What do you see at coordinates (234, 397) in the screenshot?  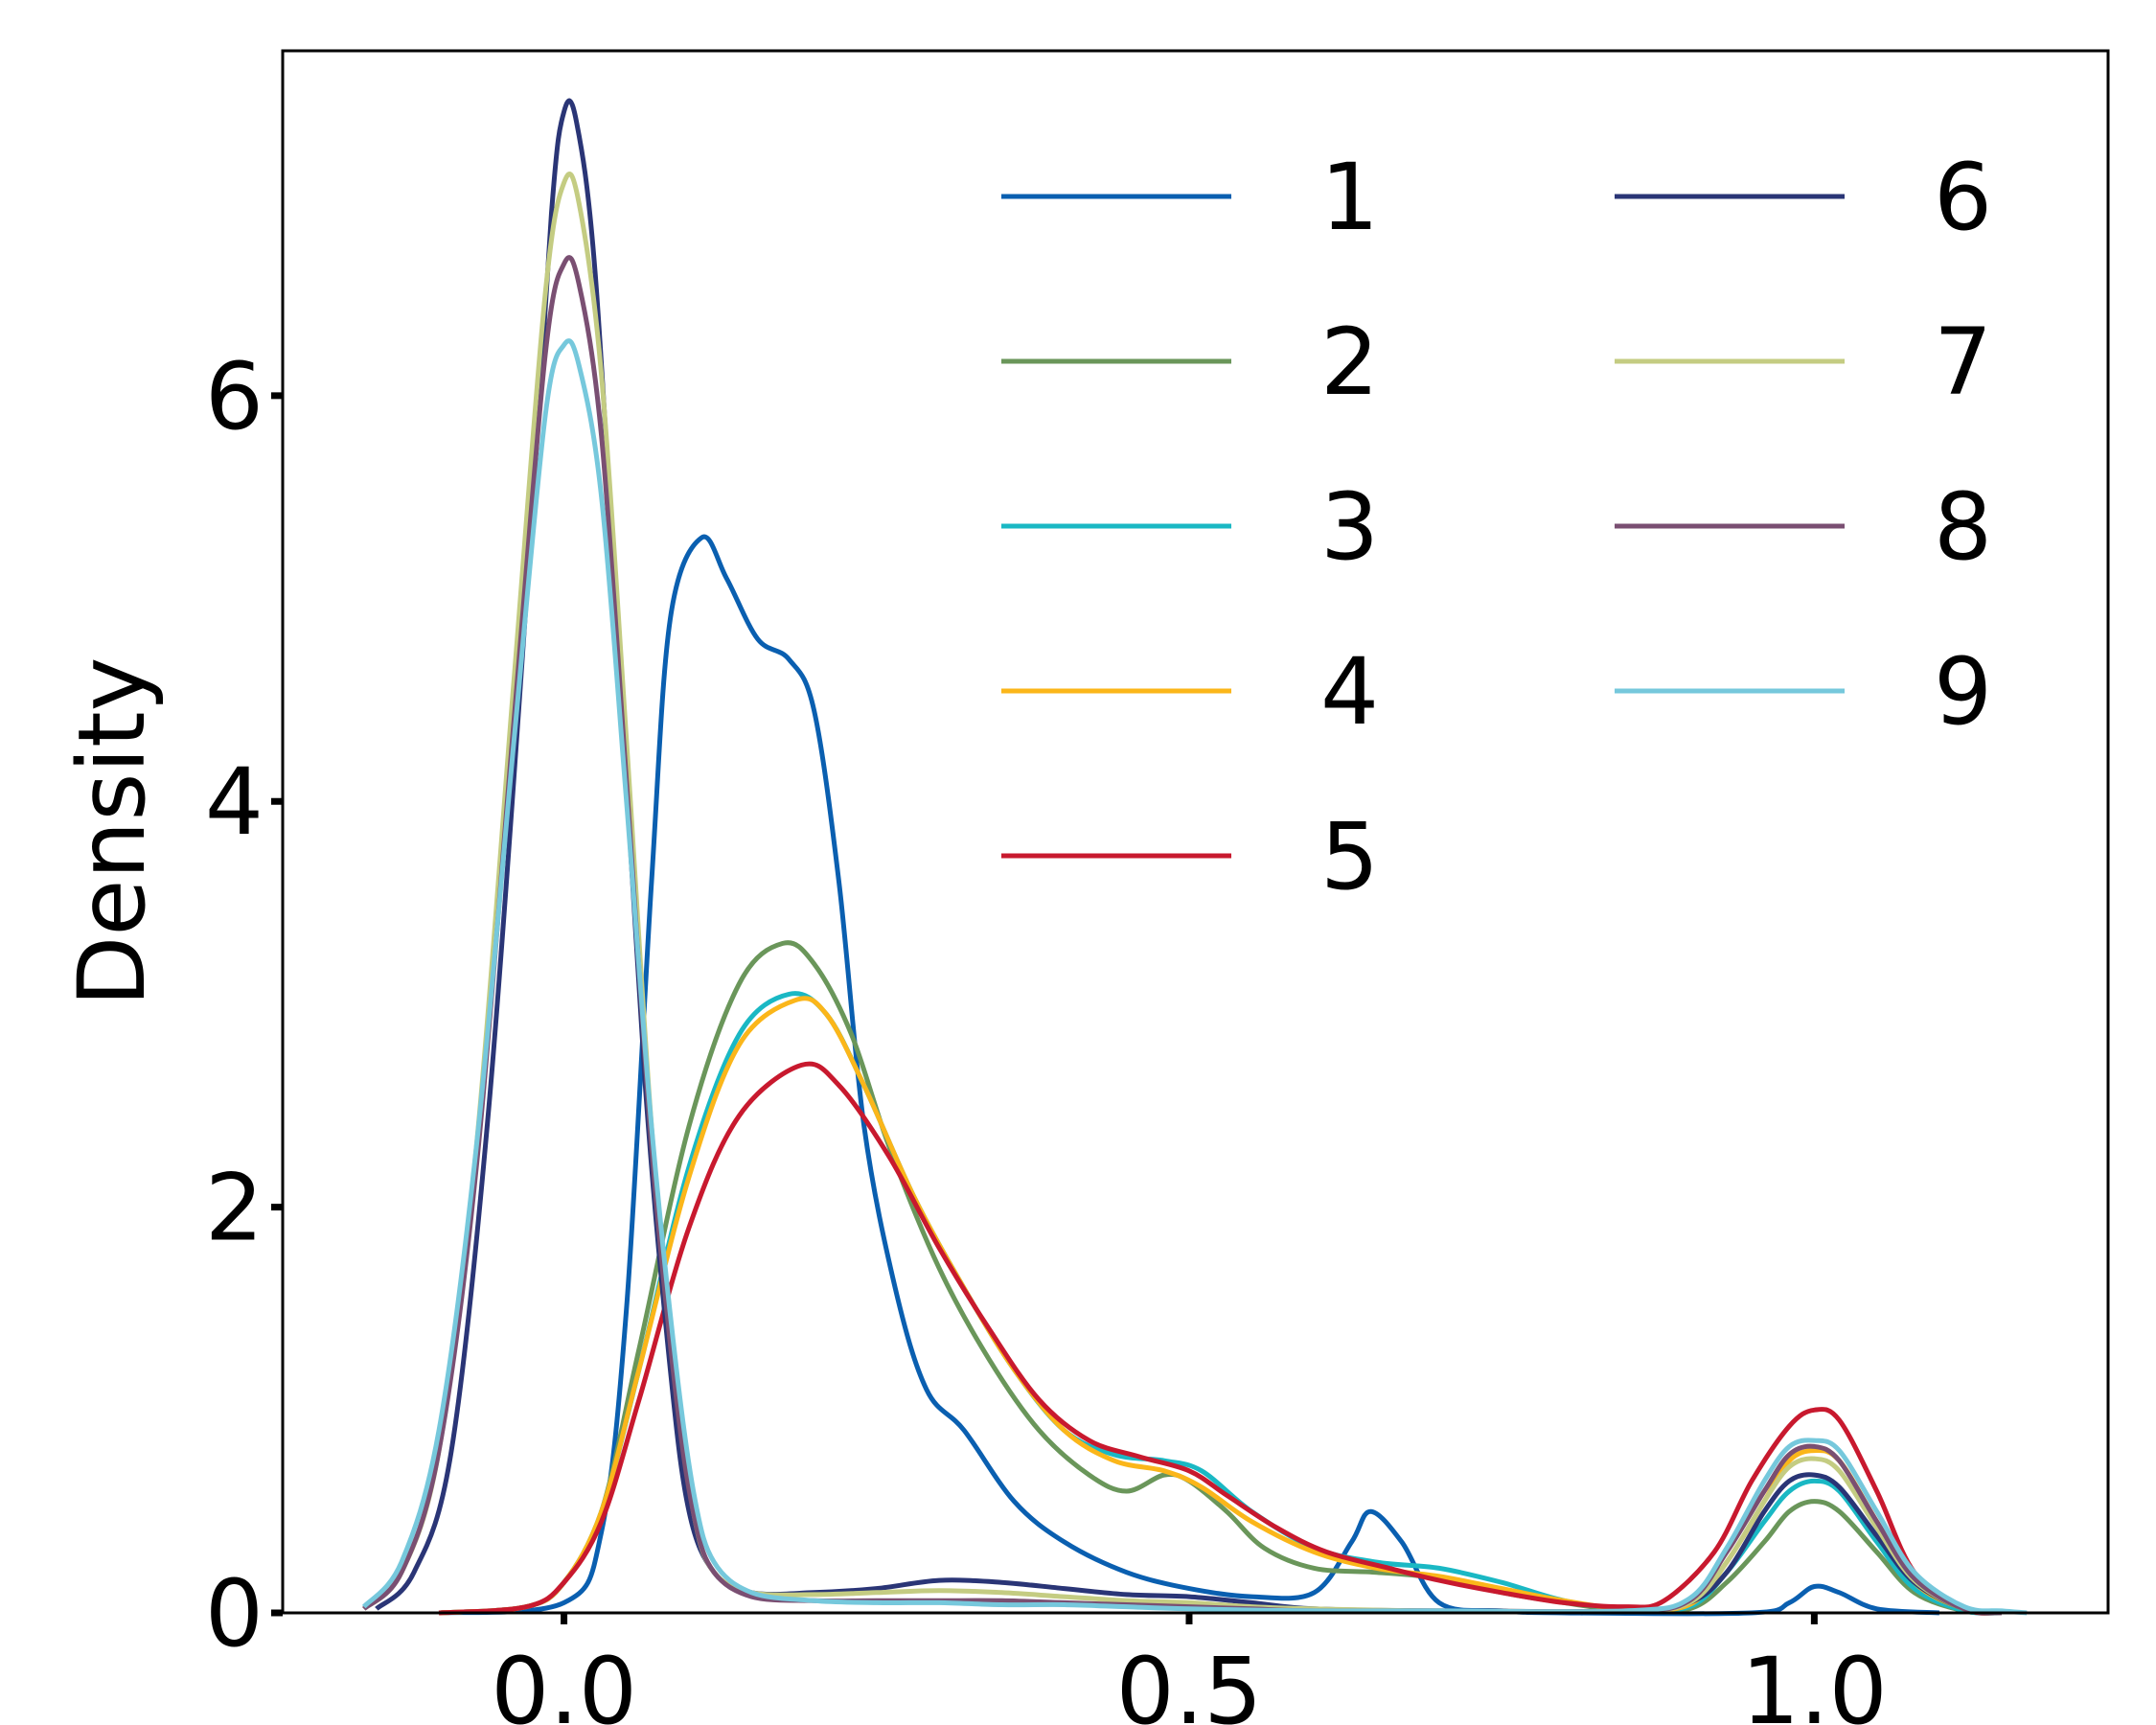 I see `y-tick-label: 6` at bounding box center [234, 397].